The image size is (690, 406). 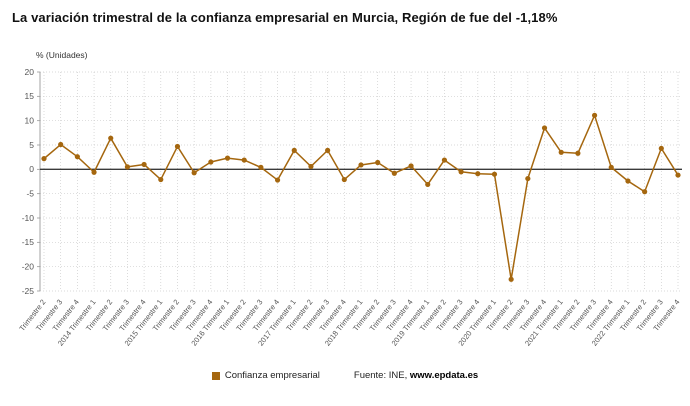 I want to click on y-tick-label: -10, so click(x=28, y=218).